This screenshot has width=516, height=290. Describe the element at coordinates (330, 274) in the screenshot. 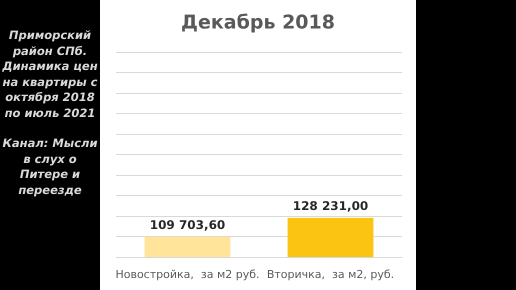

I see `x-tick-label: Вторичка, за м2, руб.` at that location.